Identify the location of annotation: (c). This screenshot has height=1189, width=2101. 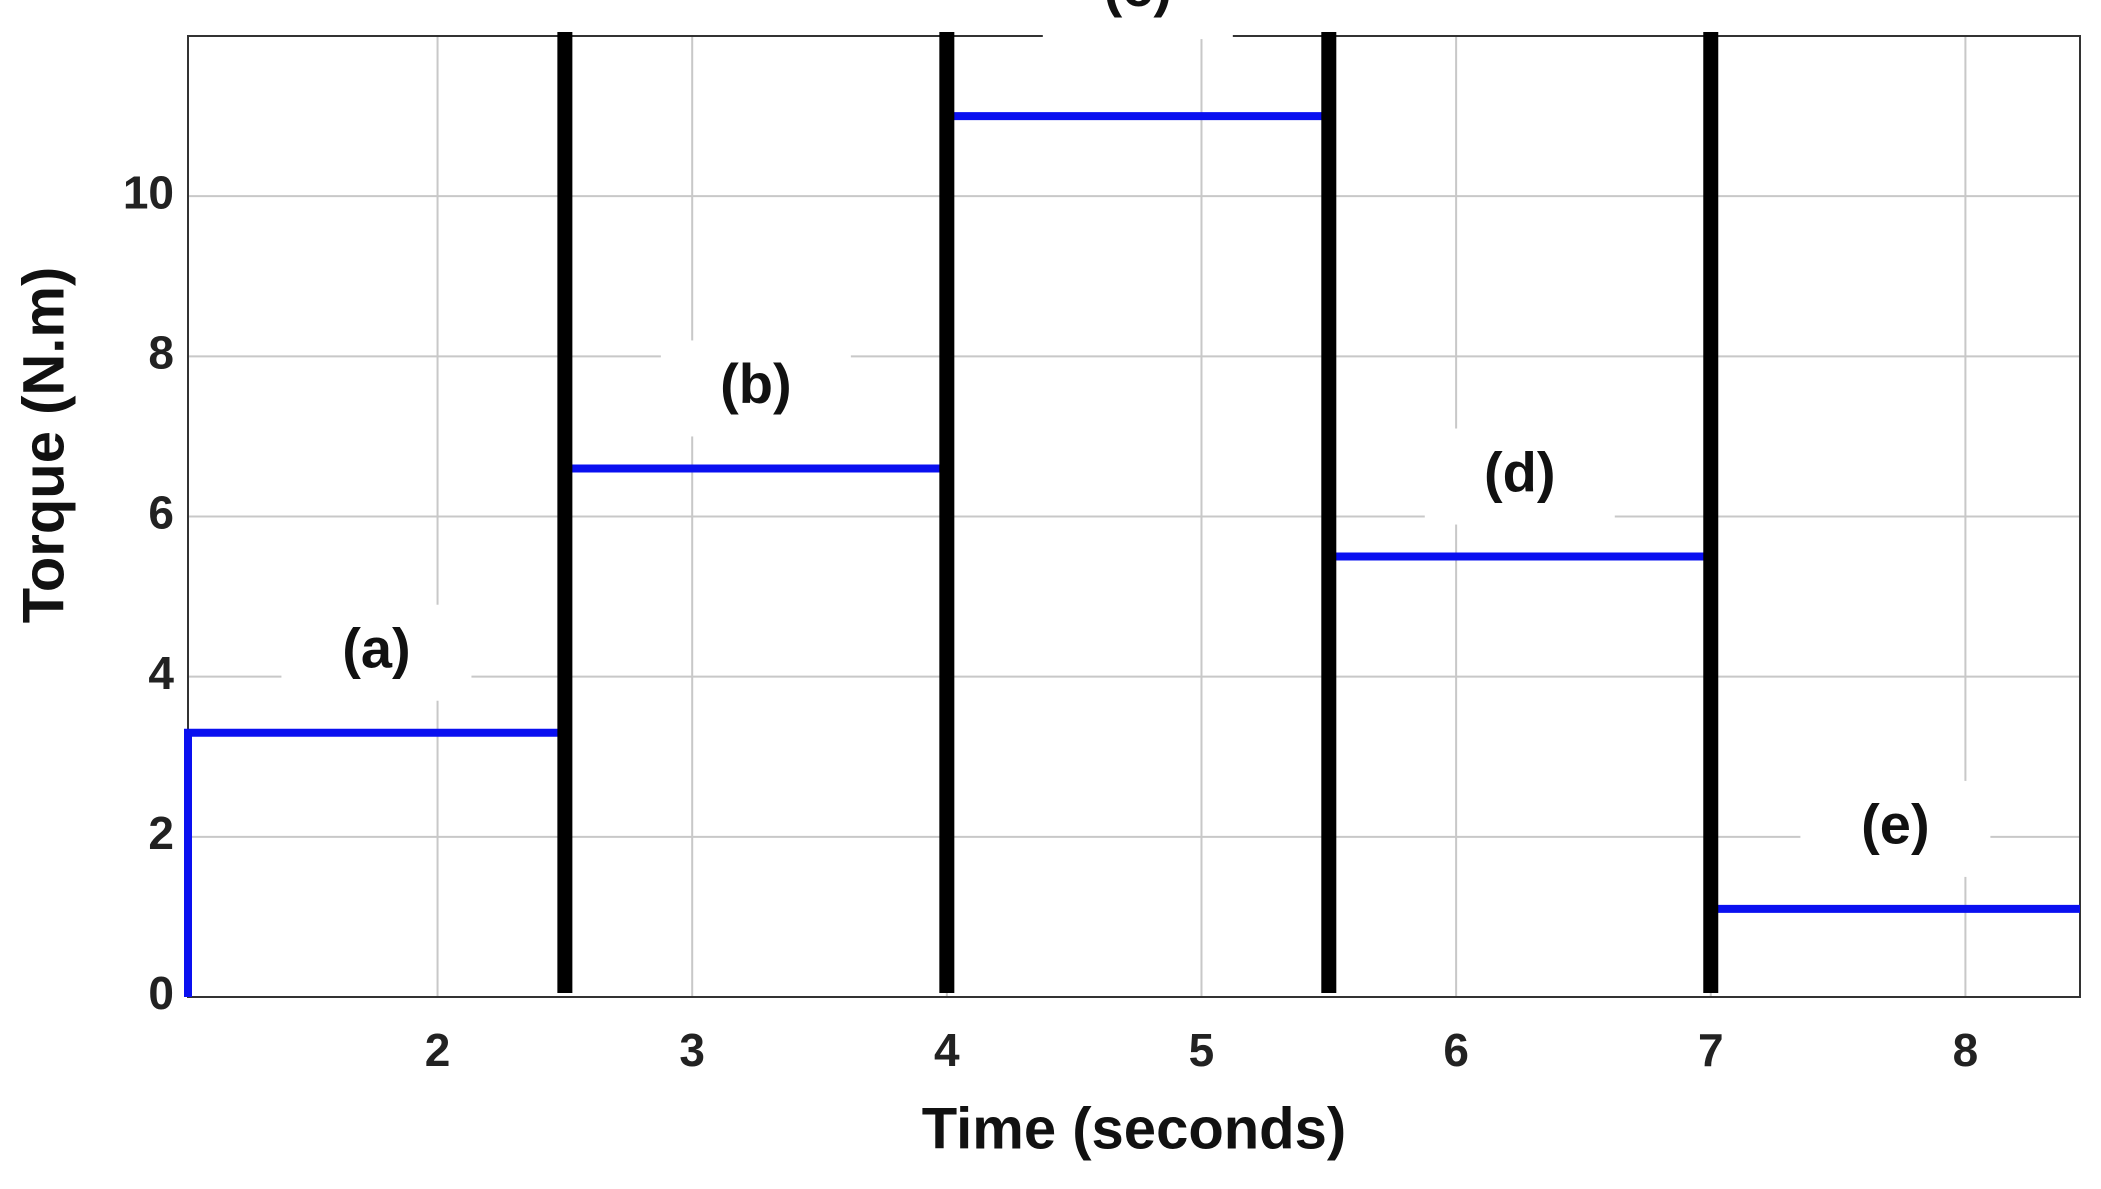
(1138, 9).